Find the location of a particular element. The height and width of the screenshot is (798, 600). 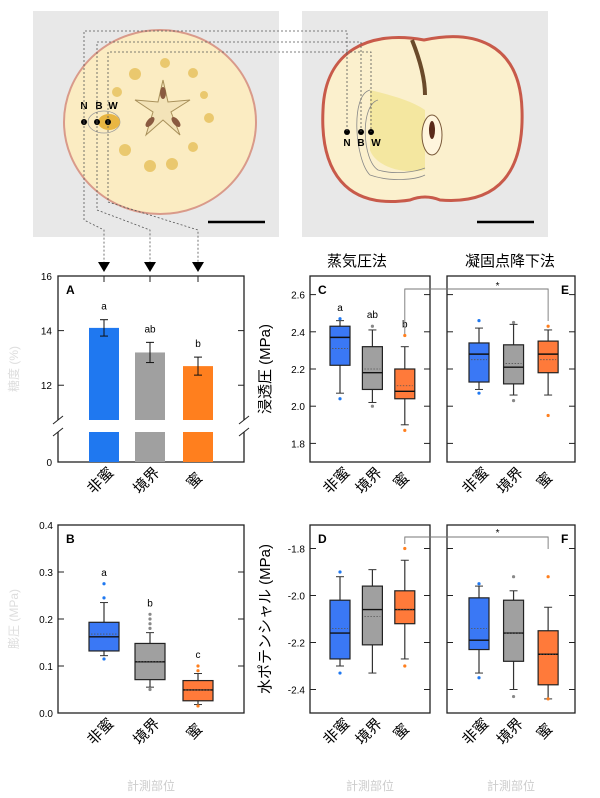

column-title-vapor-pressure: 蒸気圧法 is located at coordinates (357, 261).